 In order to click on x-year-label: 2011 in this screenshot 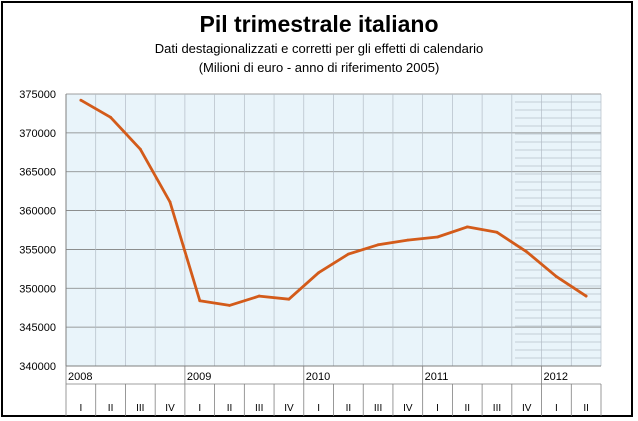, I will do `click(437, 377)`.